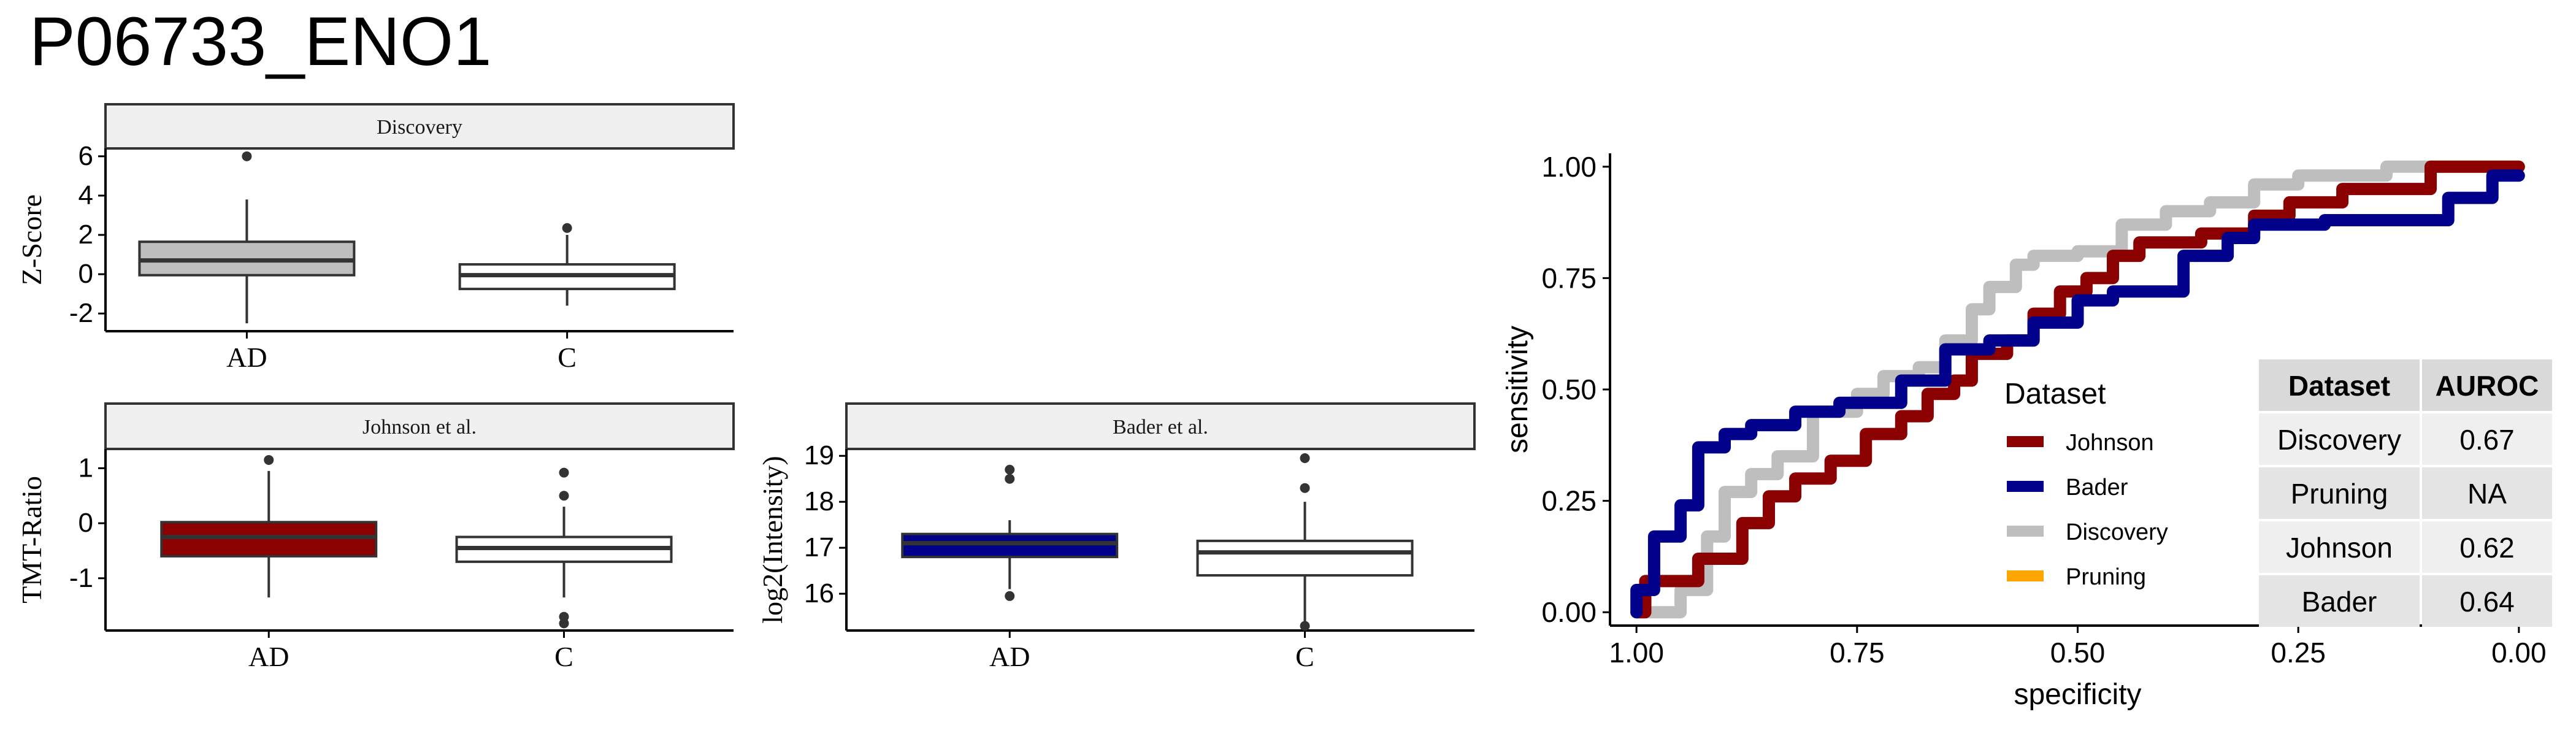 The width and height of the screenshot is (2576, 736). I want to click on box-c, so click(1305, 558).